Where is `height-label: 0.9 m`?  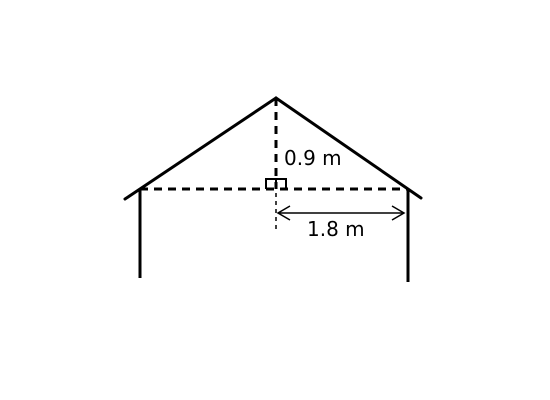
height-label: 0.9 m is located at coordinates (313, 158).